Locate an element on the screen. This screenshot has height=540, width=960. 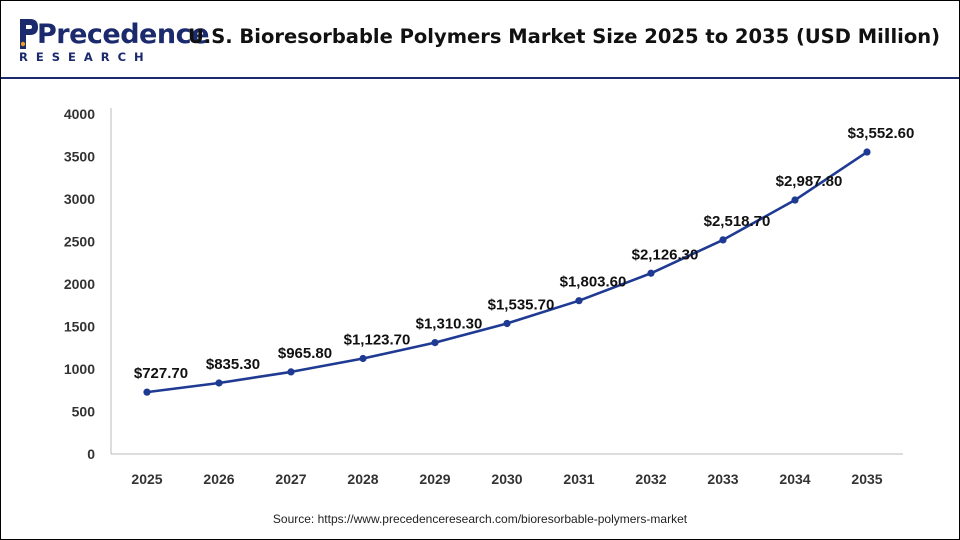
y-tick-label: 500 is located at coordinates (84, 412).